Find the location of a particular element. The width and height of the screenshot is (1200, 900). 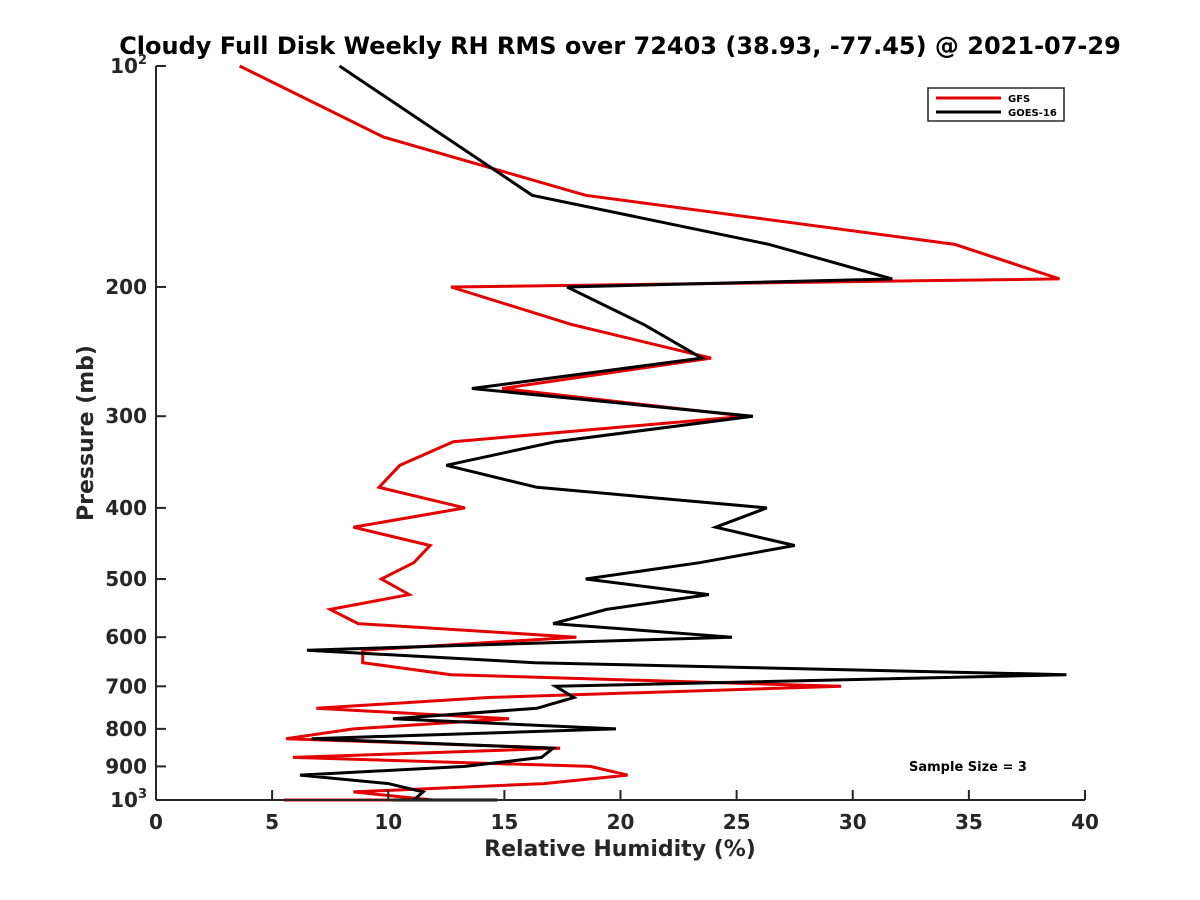

legend-label-gfs: GFS is located at coordinates (1019, 99).